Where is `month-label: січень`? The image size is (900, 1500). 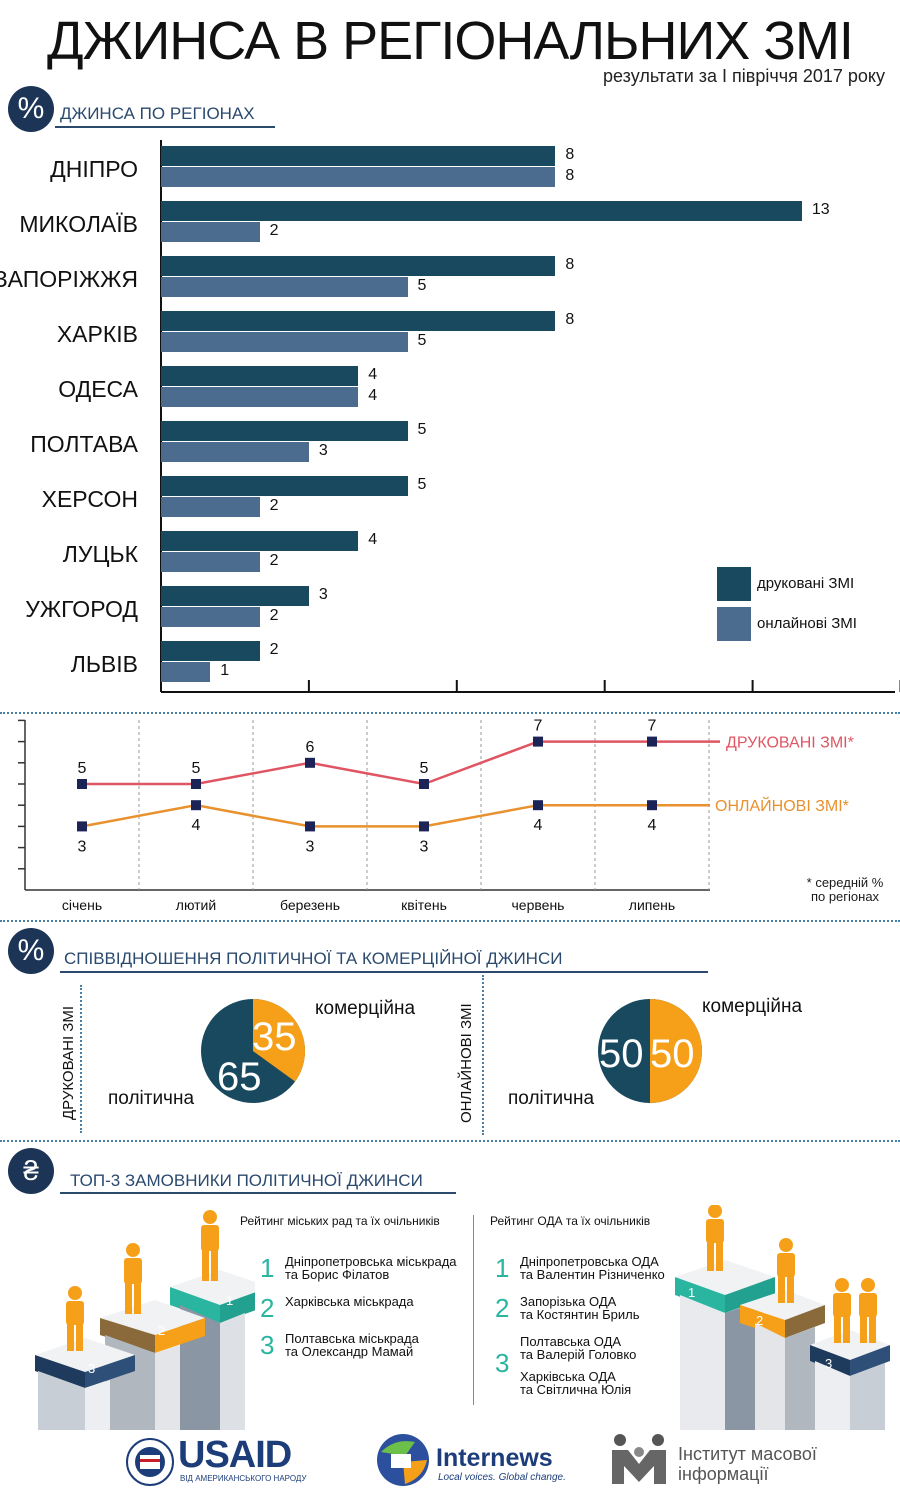
month-label: січень is located at coordinates (82, 905).